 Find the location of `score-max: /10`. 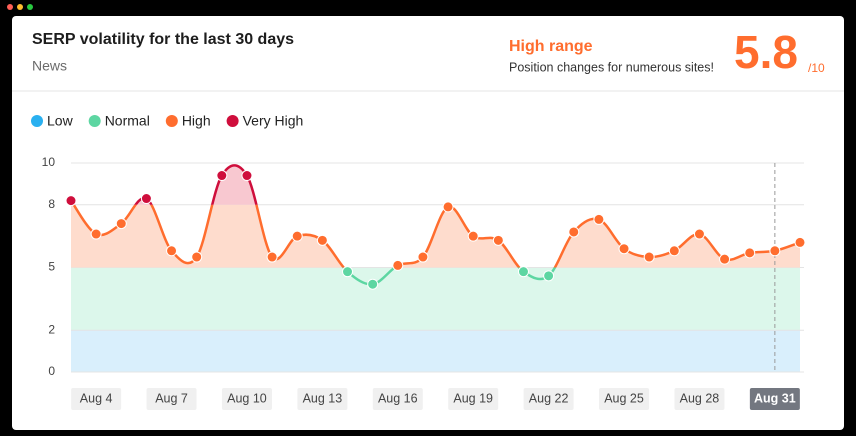

score-max: /10 is located at coordinates (816, 68).